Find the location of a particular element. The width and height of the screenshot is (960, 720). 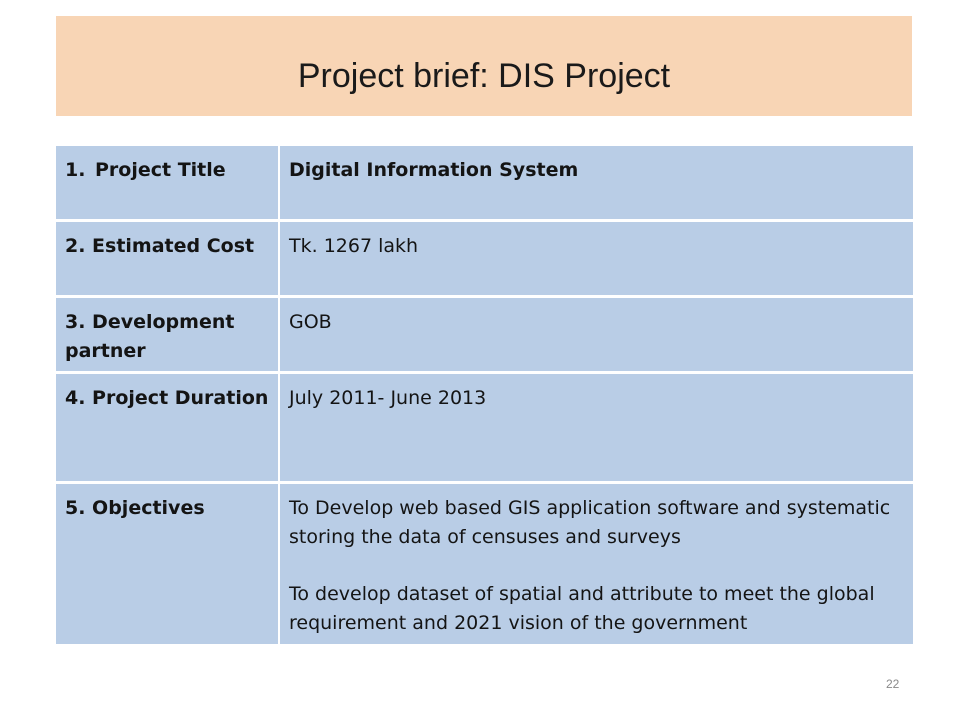

table-row-project-duration: 4. Project Duration July 2011- June 2013 is located at coordinates (484, 429).